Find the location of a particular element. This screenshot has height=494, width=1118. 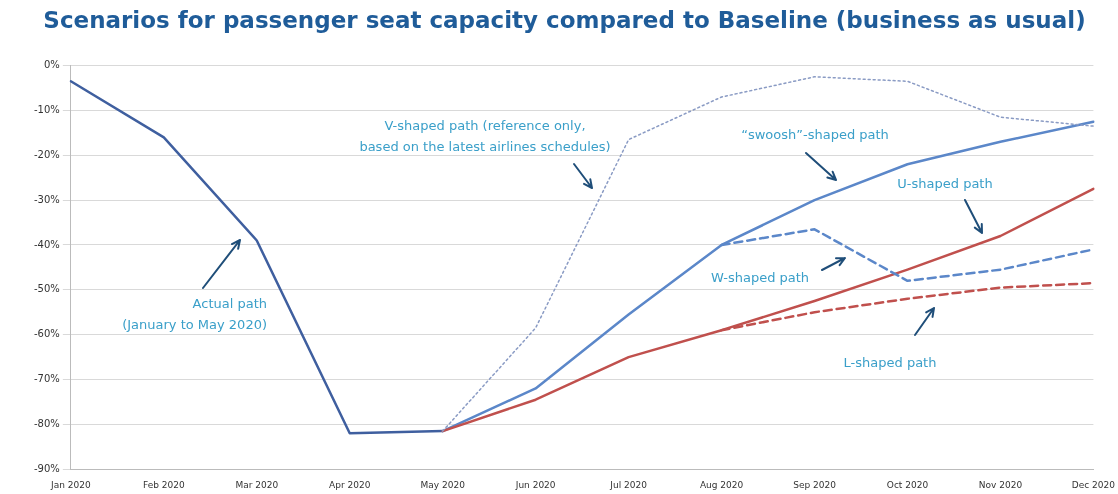

x-tick-label: Sep 2020 is located at coordinates (815, 484).